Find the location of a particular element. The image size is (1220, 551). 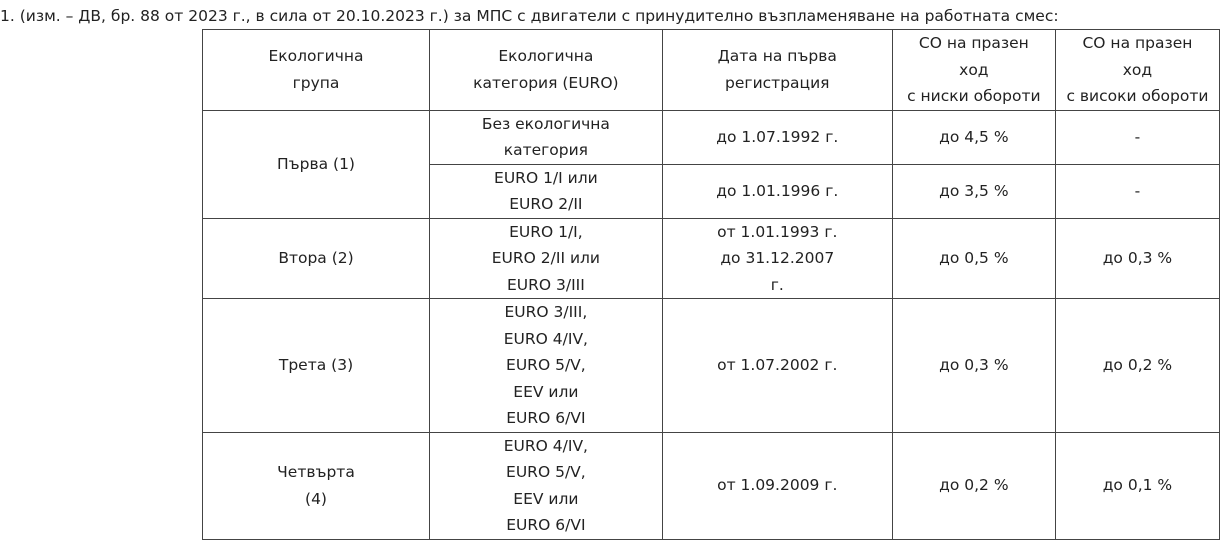

table-cell: Четвърта (4) is located at coordinates (316, 485).